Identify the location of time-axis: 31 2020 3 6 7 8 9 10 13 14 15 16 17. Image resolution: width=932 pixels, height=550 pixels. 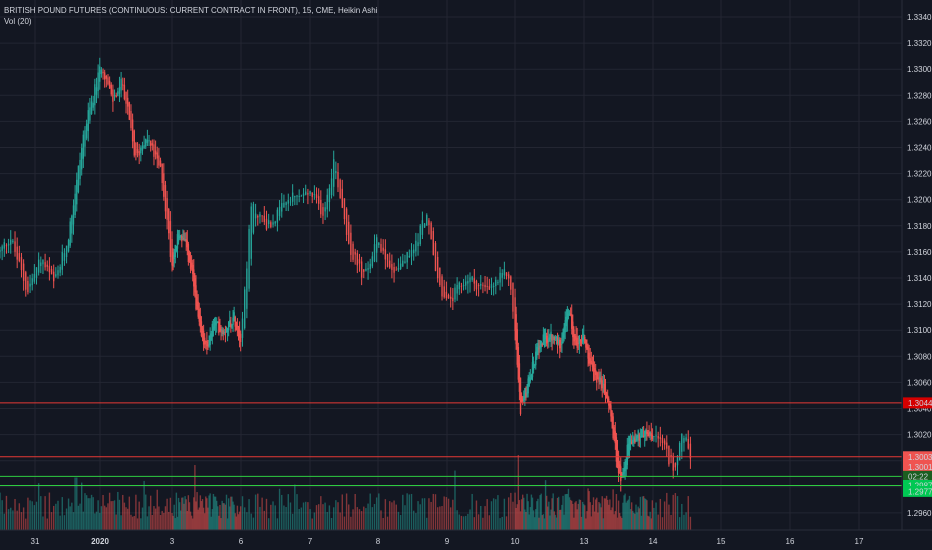
(447, 541).